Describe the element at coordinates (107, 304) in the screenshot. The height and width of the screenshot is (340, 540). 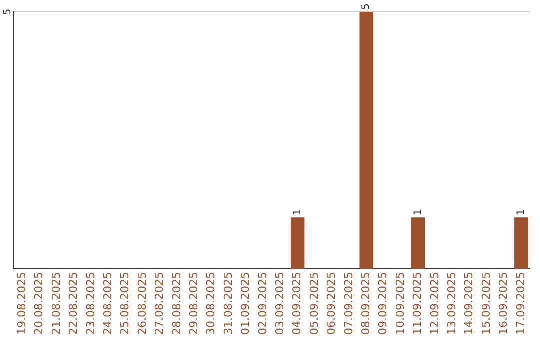
I see `x-tick-label: 24.08.2025` at that location.